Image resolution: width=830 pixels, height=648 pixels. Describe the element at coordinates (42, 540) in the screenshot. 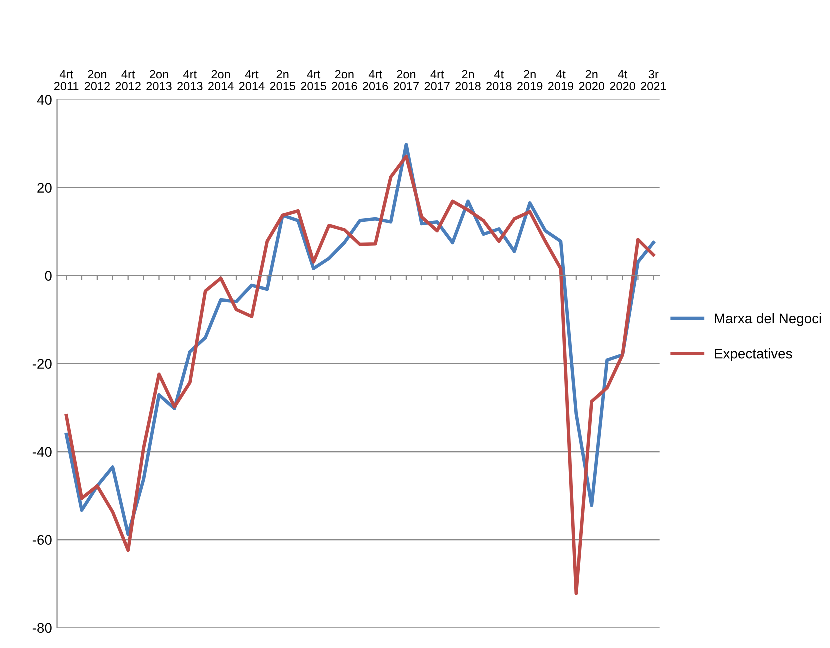

I see `y-tick-label: -60` at that location.